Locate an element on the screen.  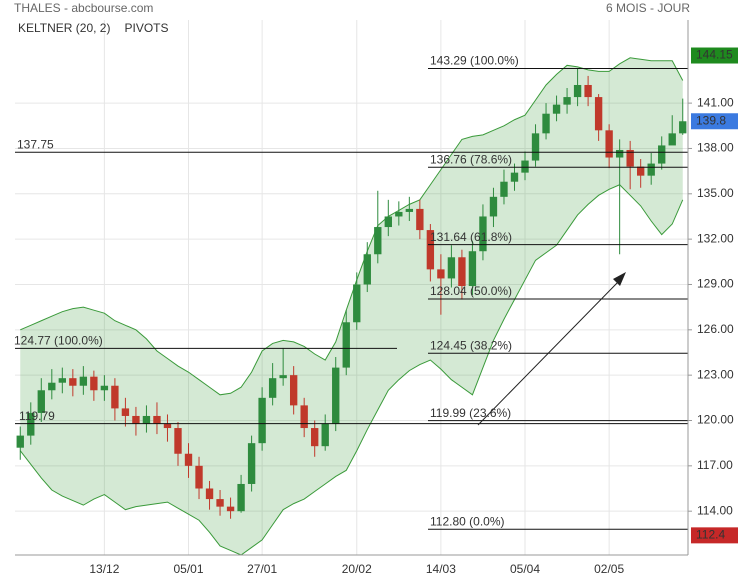
pivot-label: 137.75 is located at coordinates (35, 144).